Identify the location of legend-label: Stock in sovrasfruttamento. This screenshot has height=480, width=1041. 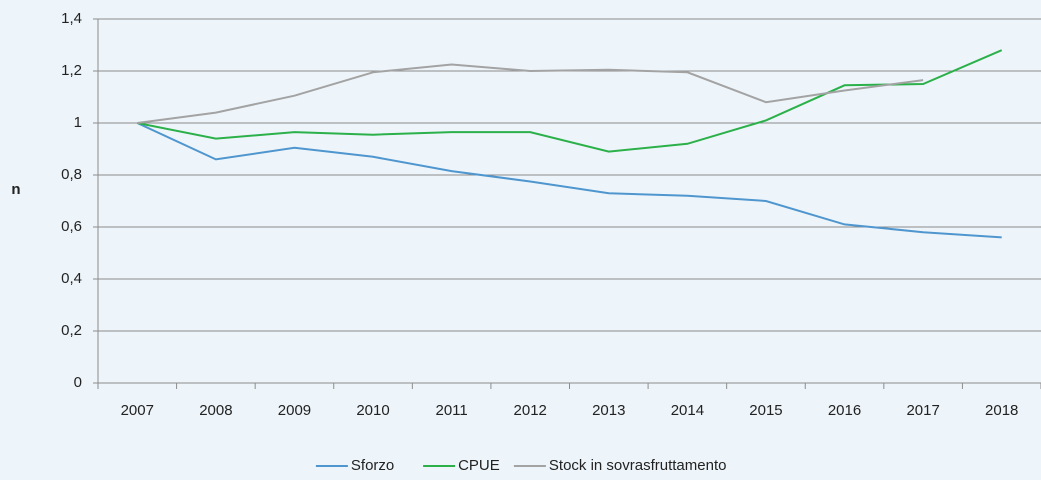
(638, 465).